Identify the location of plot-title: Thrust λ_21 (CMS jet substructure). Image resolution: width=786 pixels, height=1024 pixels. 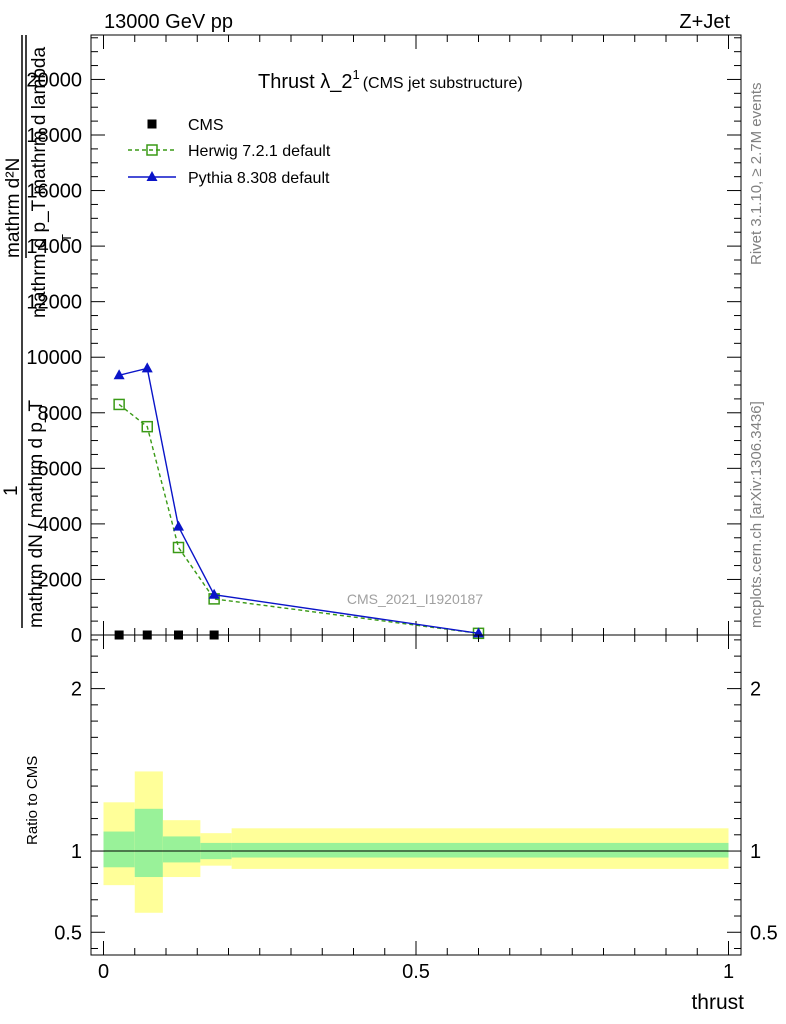
(390, 80).